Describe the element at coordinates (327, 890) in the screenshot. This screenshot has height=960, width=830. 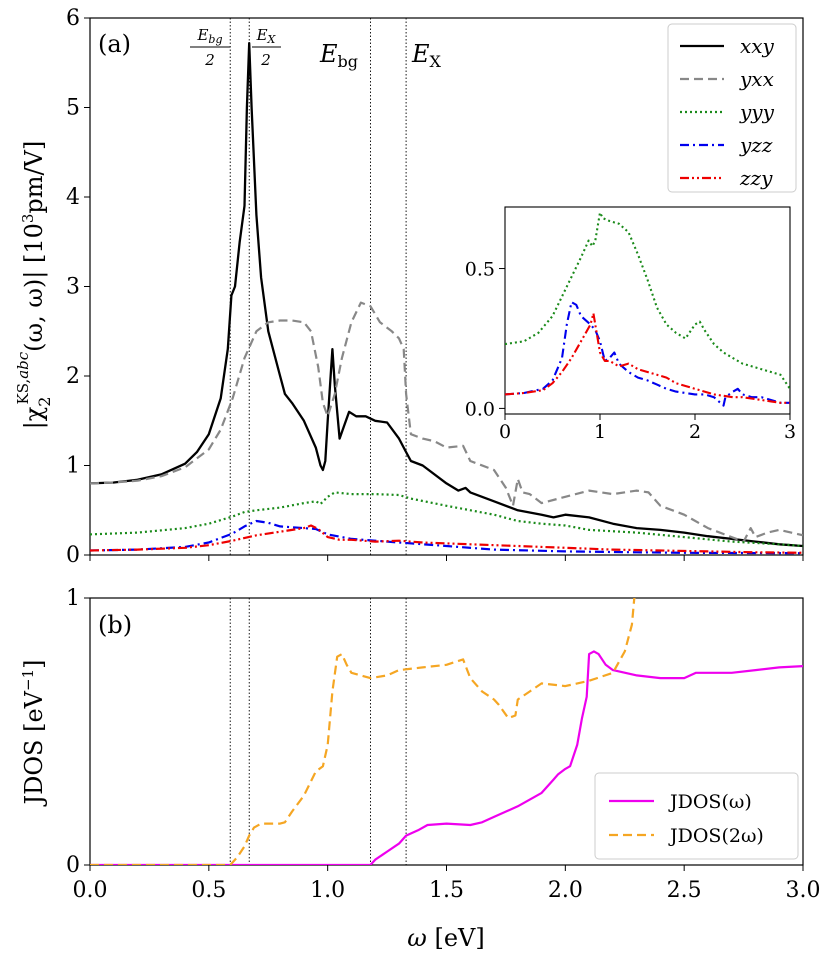
I see `b-xtick-label: 1.0` at that location.